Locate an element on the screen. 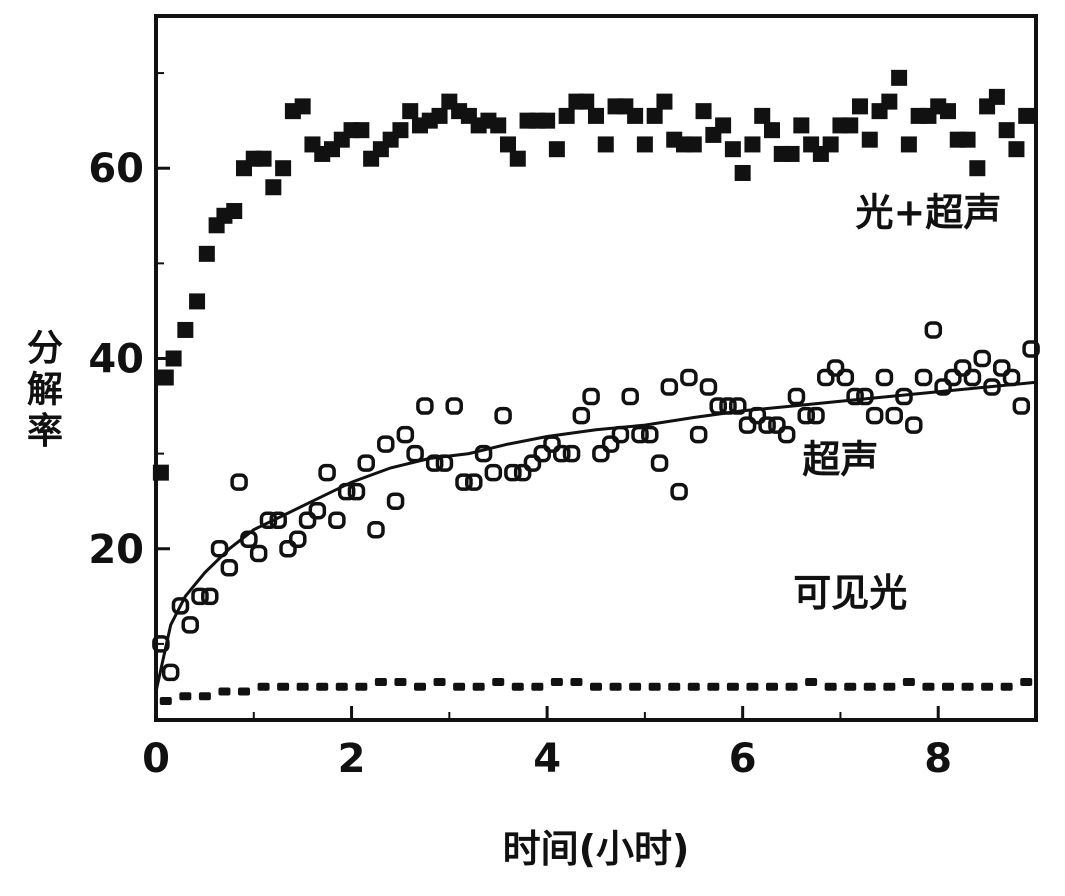 The image size is (1065, 896). x-tick-label-0: 0 is located at coordinates (156, 759).